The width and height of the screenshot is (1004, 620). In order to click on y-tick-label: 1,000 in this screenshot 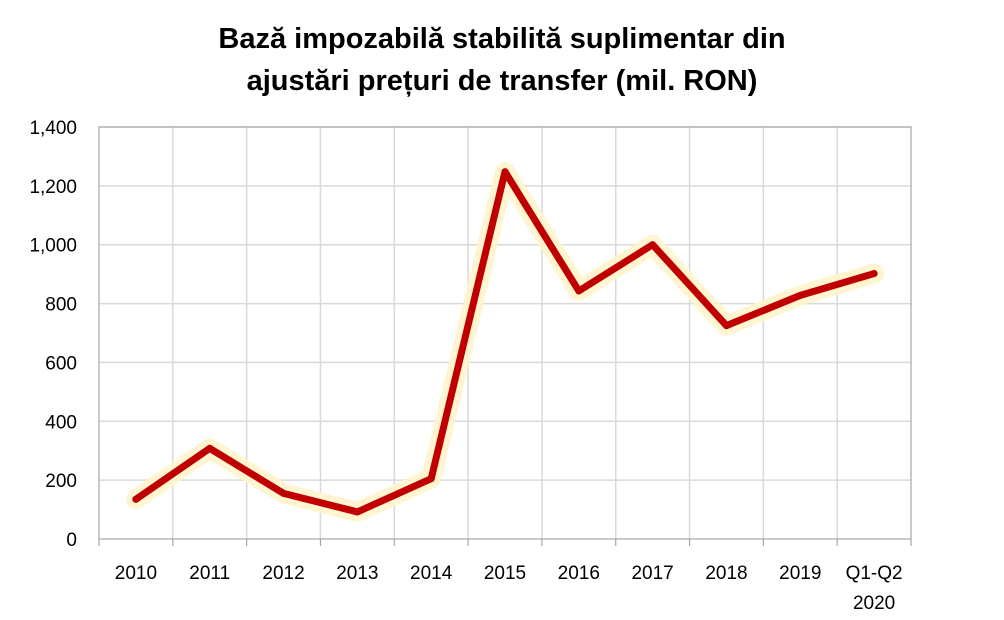, I will do `click(53, 246)`.